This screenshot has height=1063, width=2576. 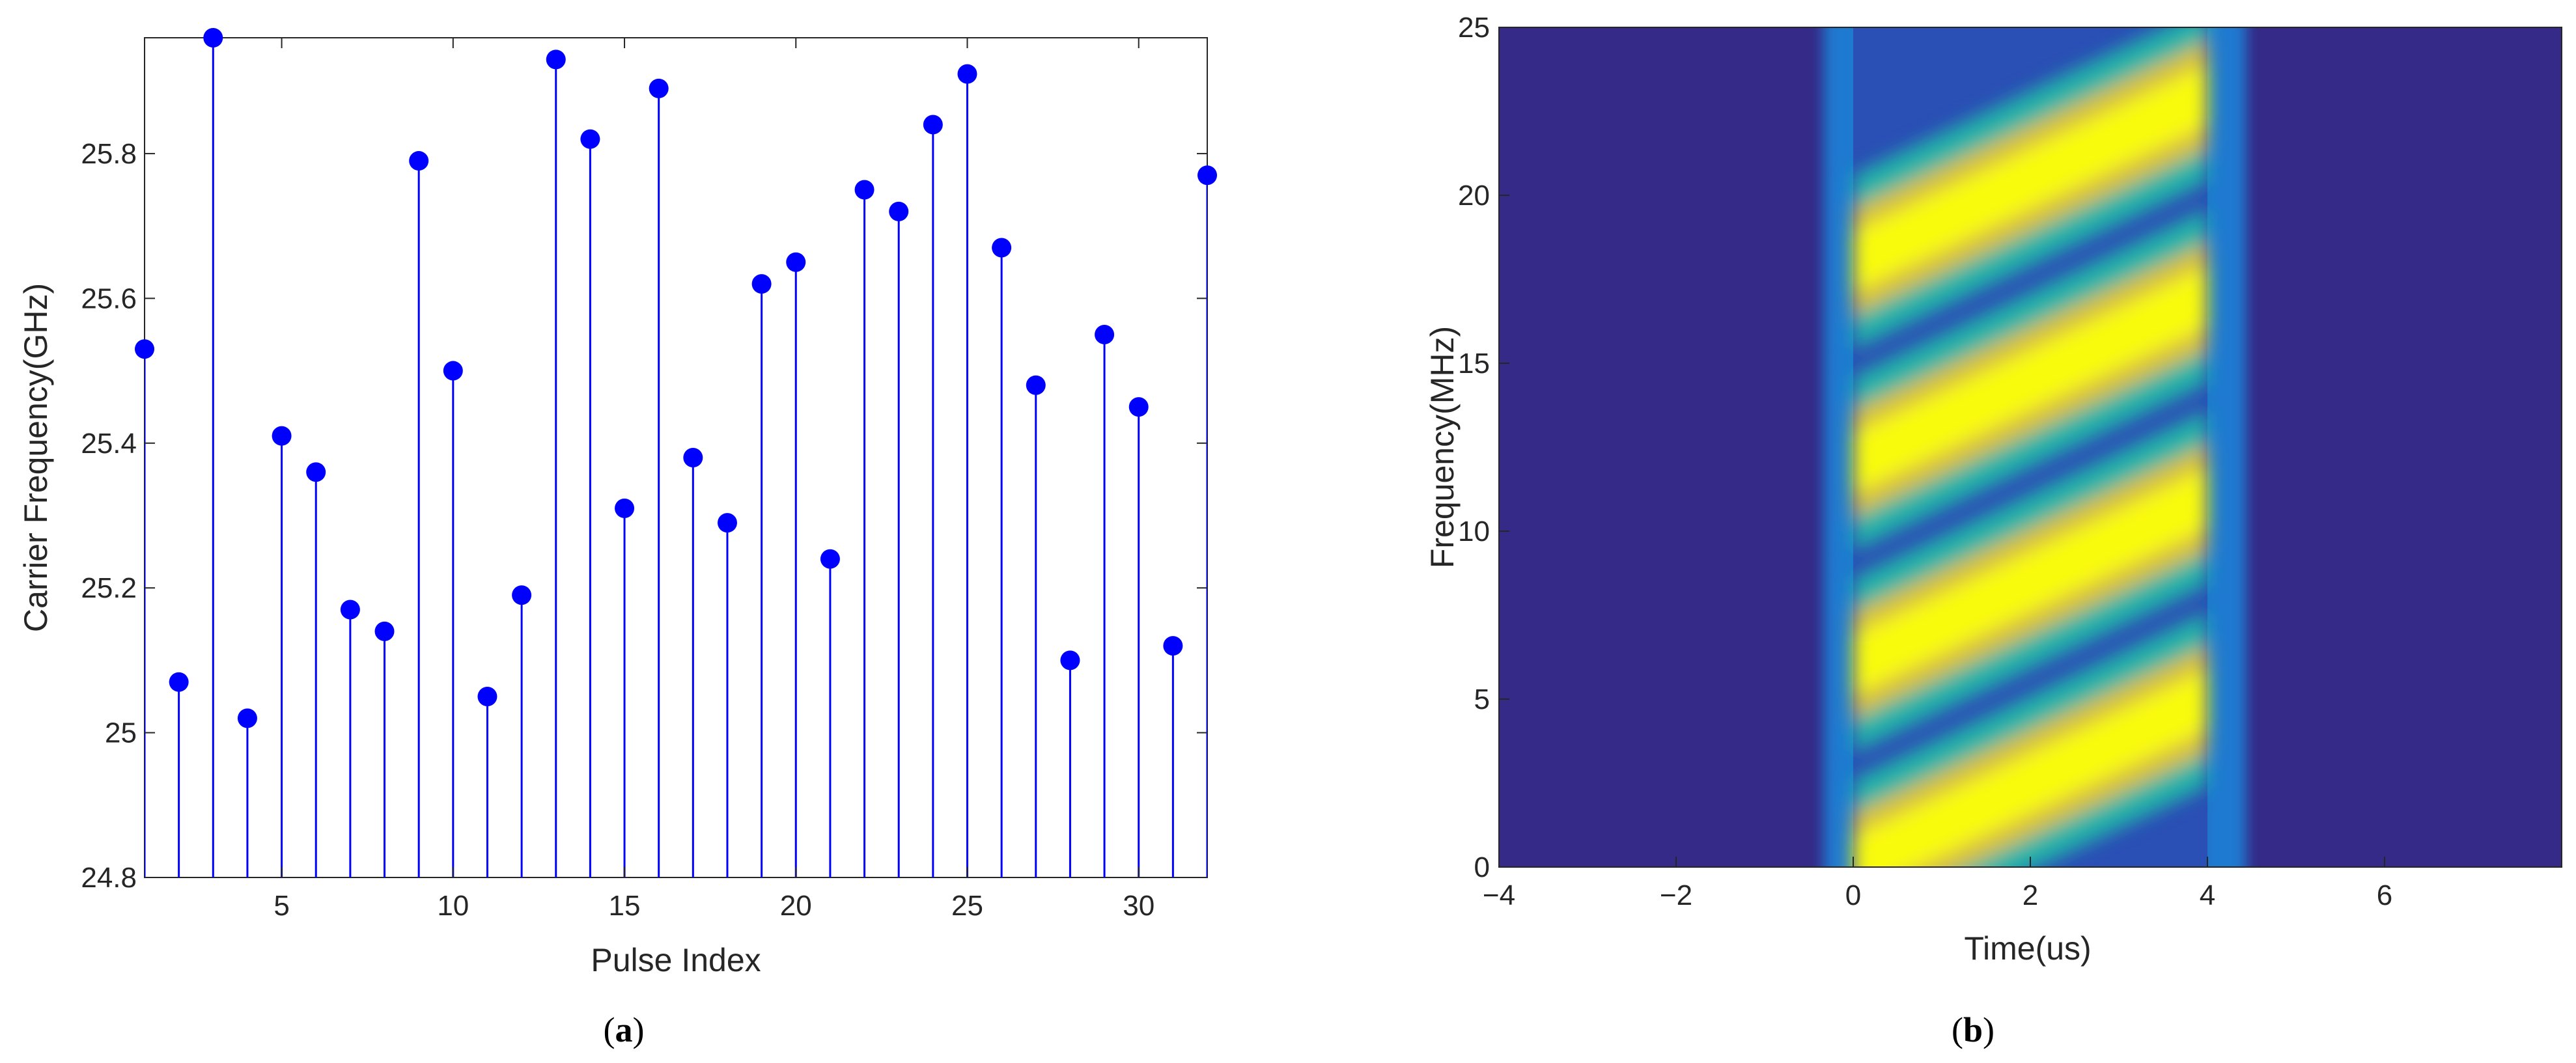 What do you see at coordinates (1482, 699) in the screenshot?
I see `y-tick-label: 5` at bounding box center [1482, 699].